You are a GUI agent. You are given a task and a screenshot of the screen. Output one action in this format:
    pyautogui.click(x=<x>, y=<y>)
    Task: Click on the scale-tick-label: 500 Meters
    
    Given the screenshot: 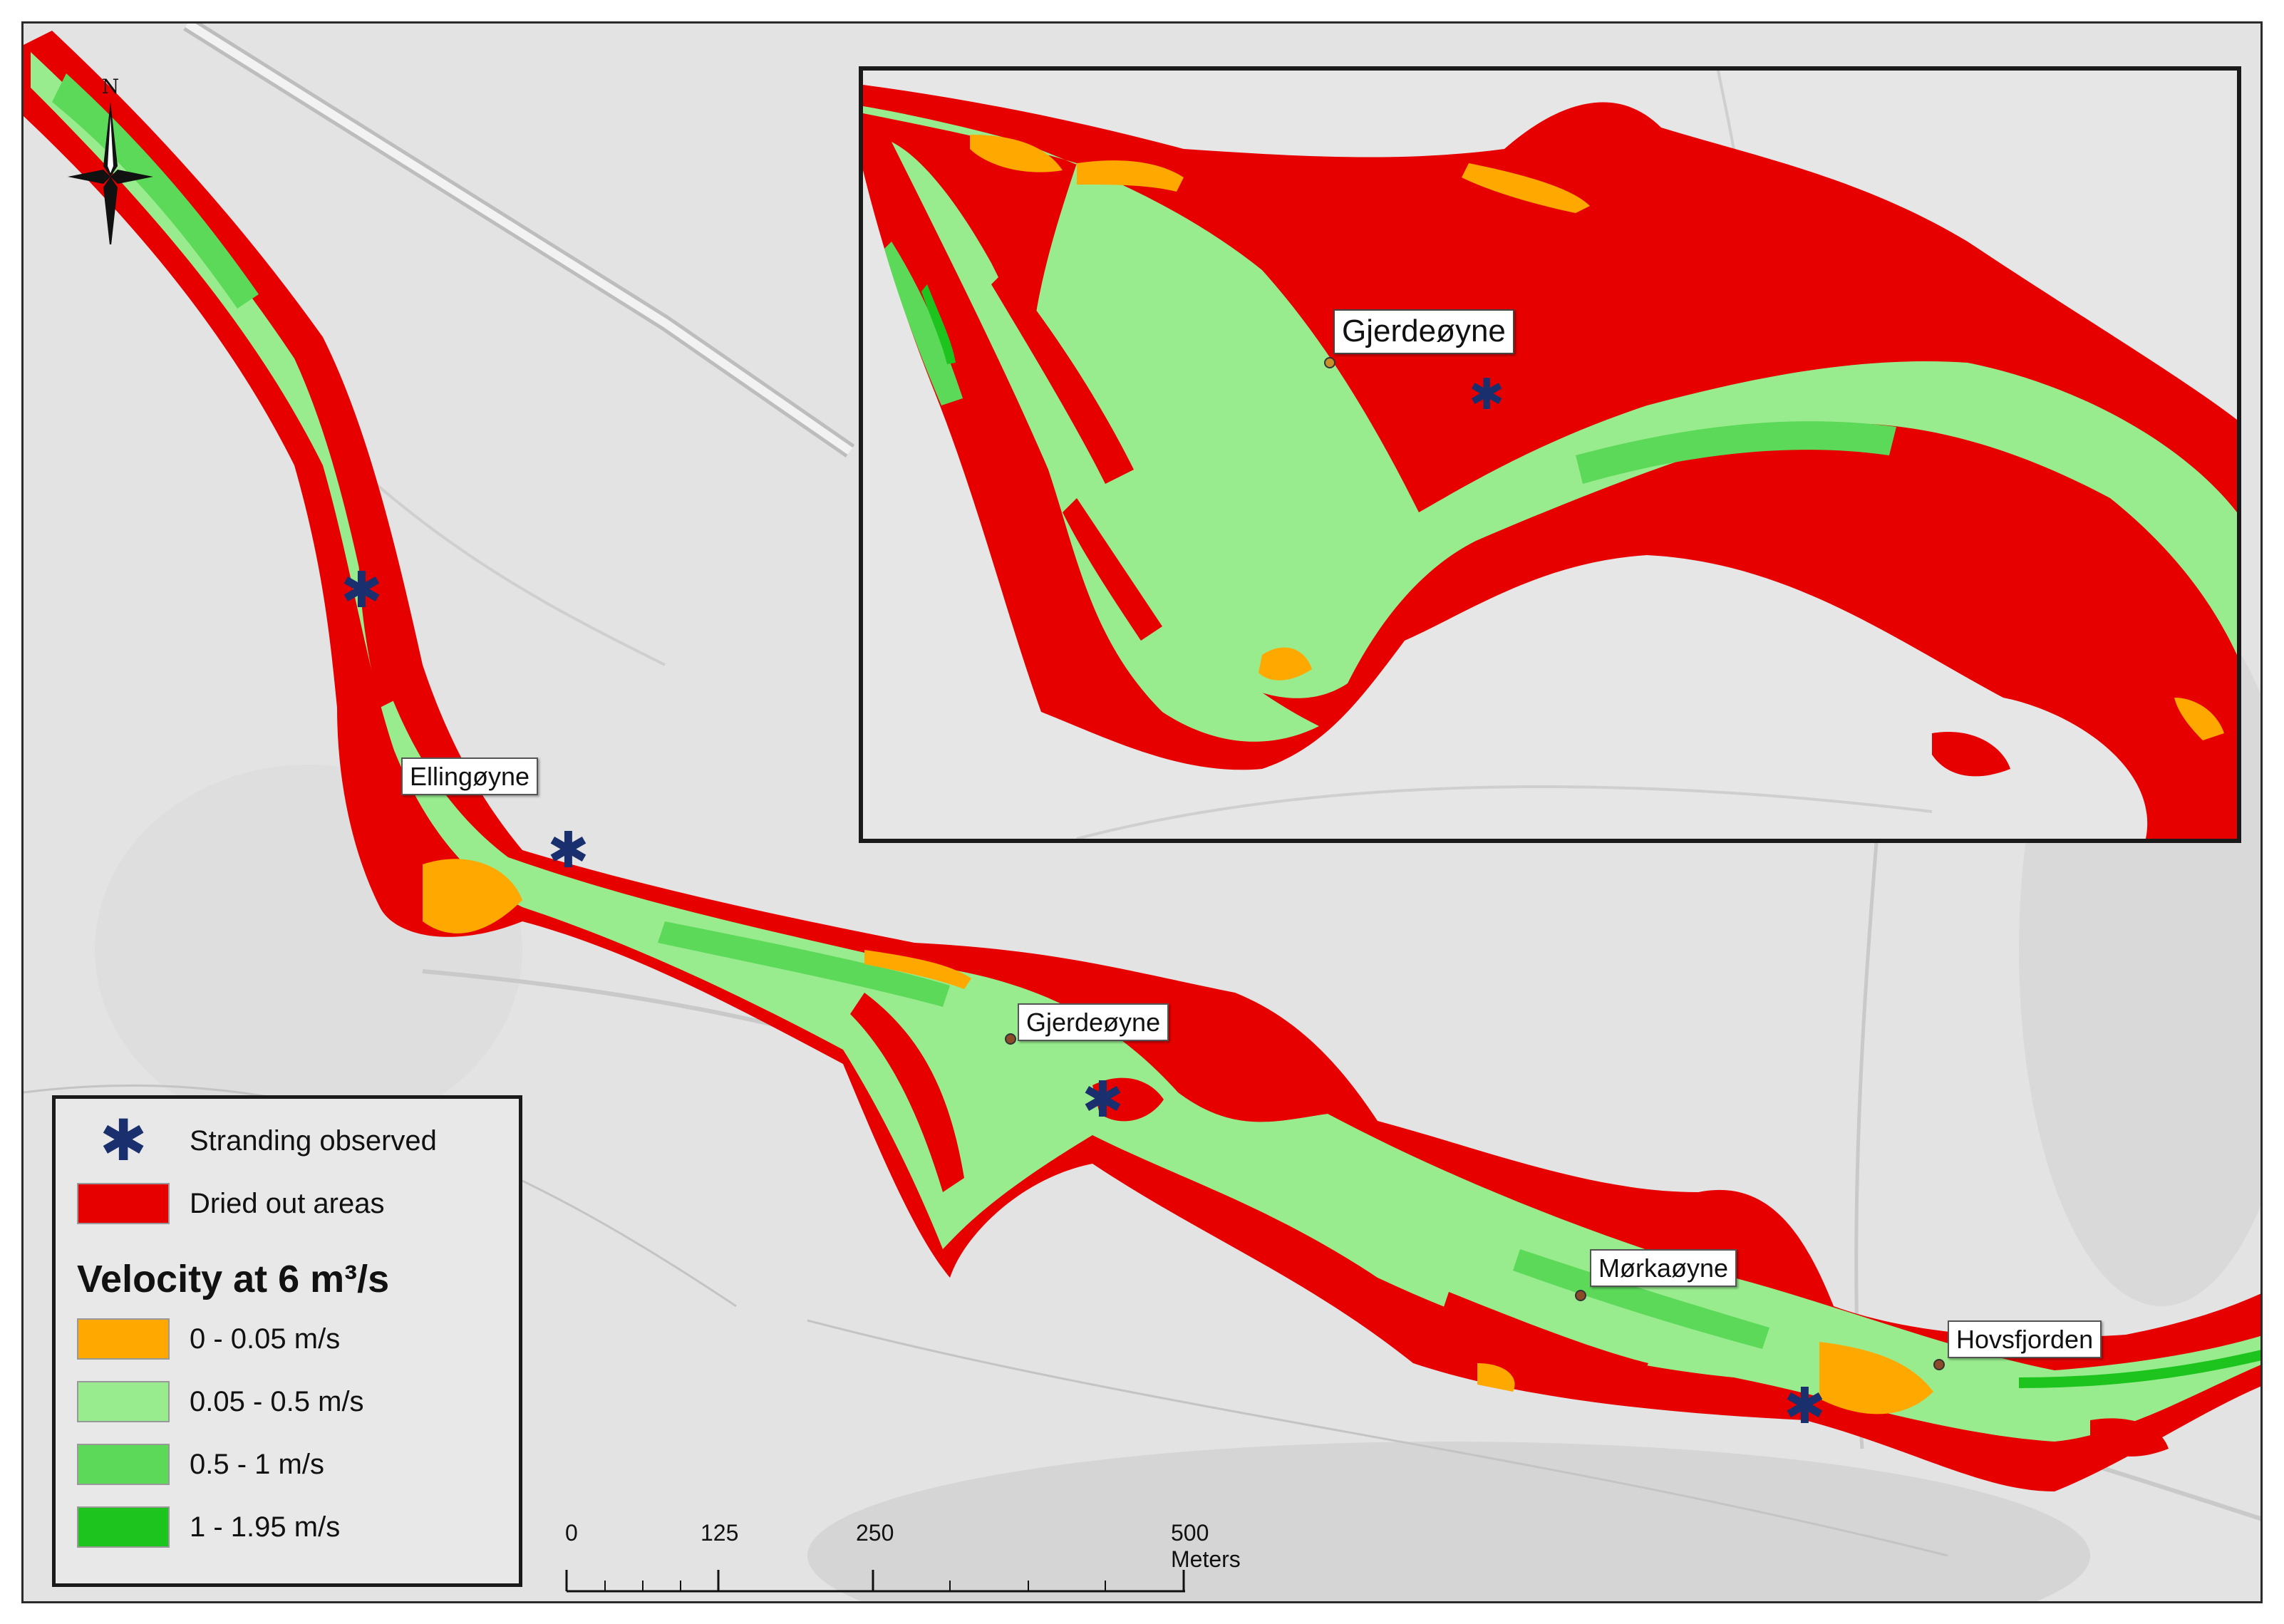 What is the action you would take?
    pyautogui.click(x=1206, y=1546)
    